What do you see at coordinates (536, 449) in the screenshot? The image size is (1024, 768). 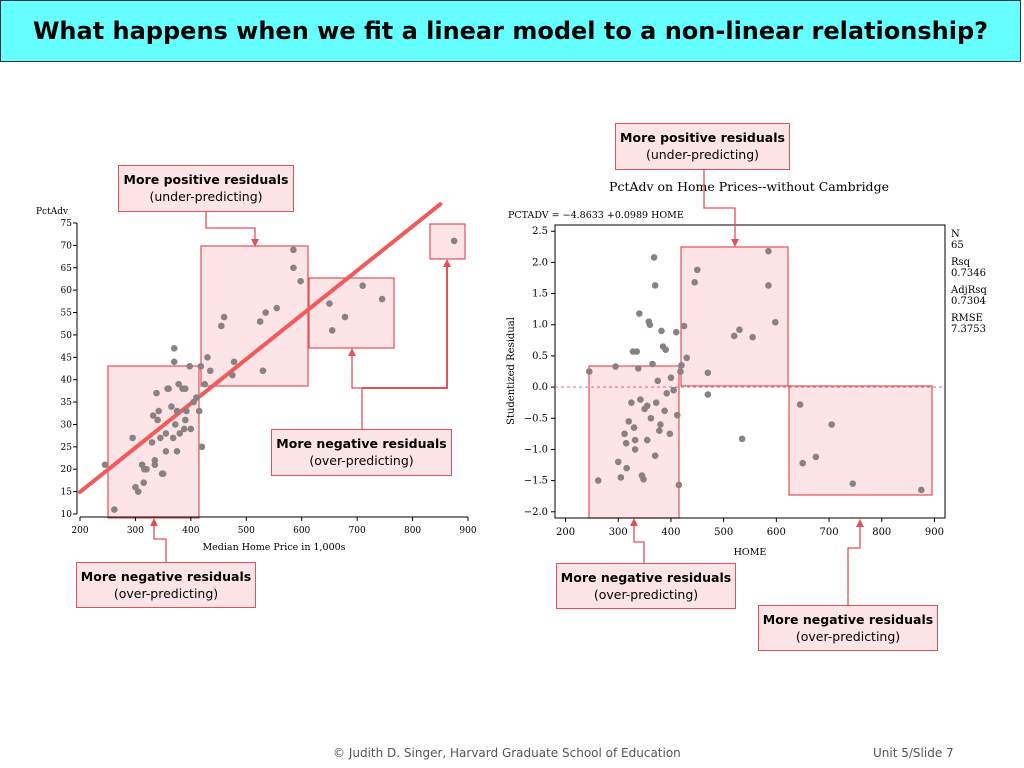 I see `y-tick-label-2: −1.0` at bounding box center [536, 449].